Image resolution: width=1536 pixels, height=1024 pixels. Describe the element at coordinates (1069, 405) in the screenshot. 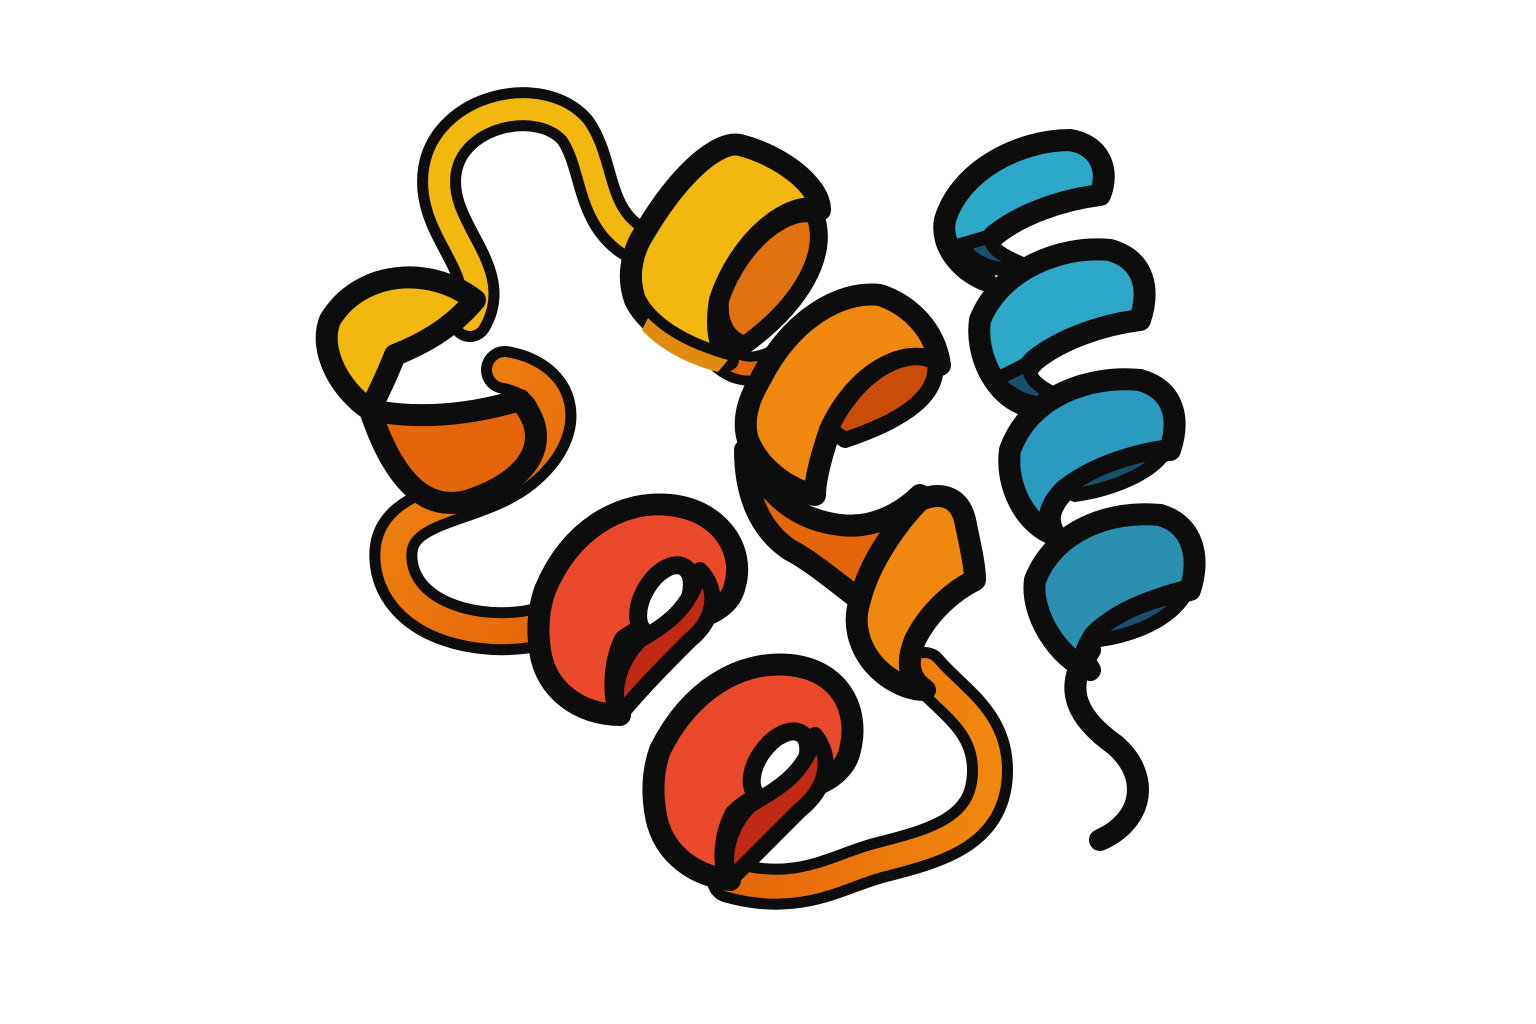

I see `helix-d-ribbon` at that location.